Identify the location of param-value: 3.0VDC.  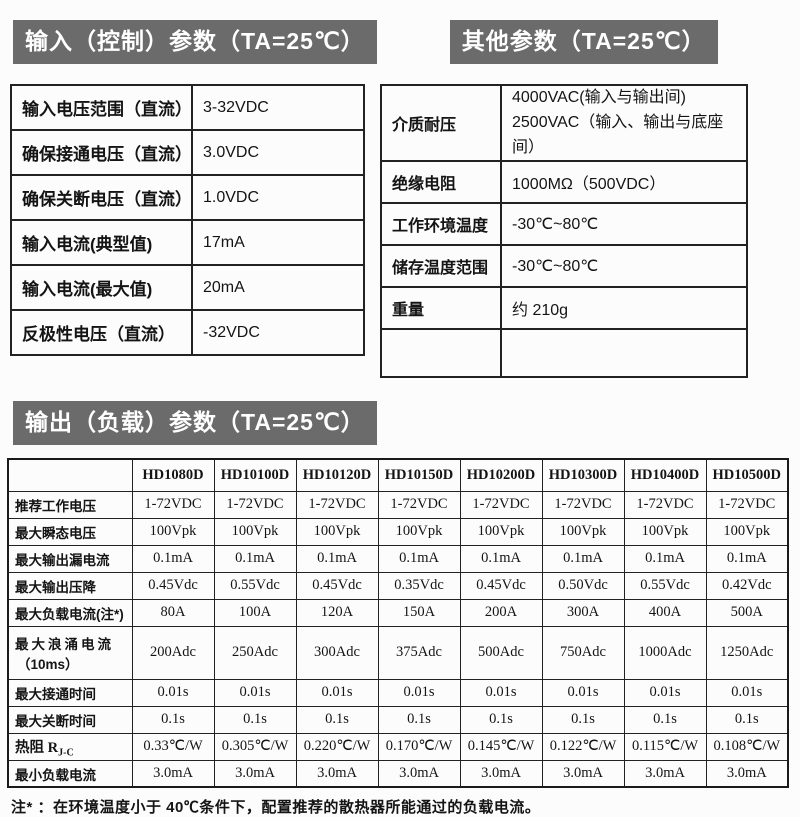
(278, 152).